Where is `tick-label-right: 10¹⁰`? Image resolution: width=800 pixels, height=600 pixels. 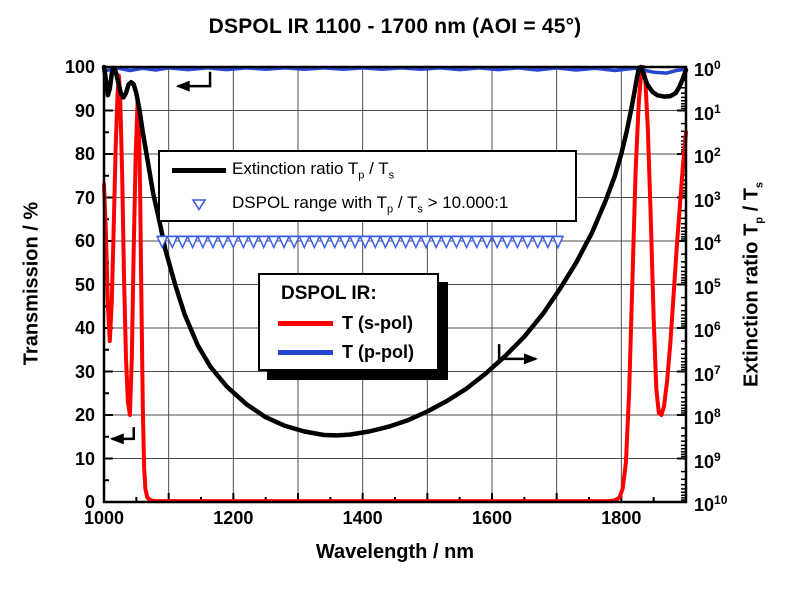
tick-label-right: 10¹⁰ is located at coordinates (711, 504).